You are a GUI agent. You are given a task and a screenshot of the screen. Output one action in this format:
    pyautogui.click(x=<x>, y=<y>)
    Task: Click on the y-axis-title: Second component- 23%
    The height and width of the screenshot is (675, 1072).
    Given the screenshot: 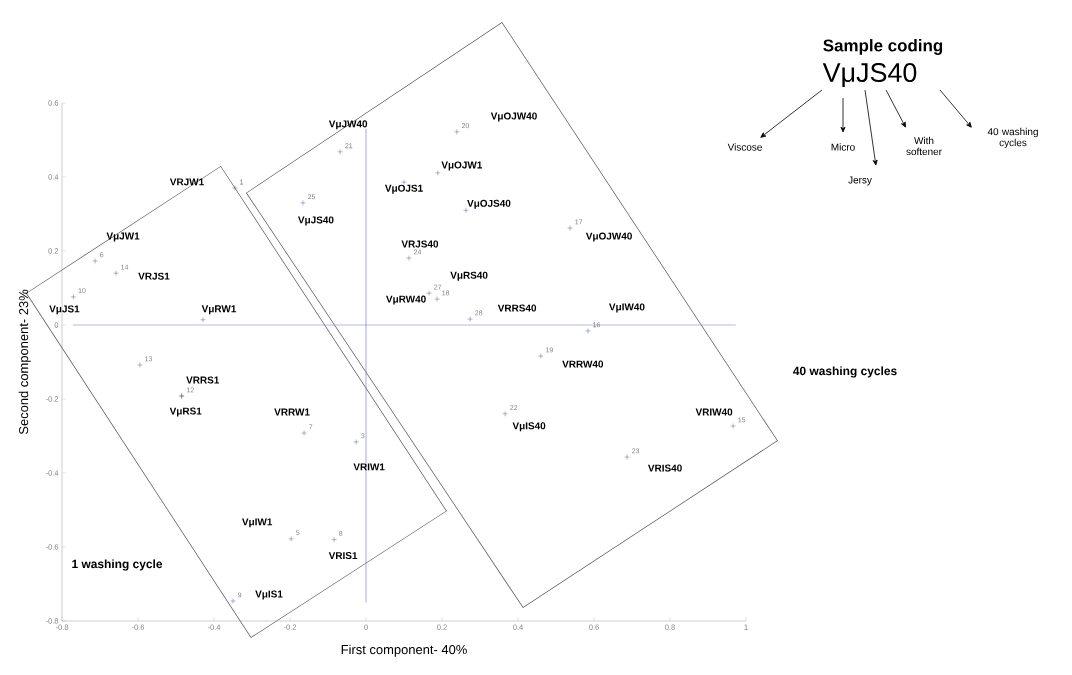 What is the action you would take?
    pyautogui.click(x=24, y=362)
    